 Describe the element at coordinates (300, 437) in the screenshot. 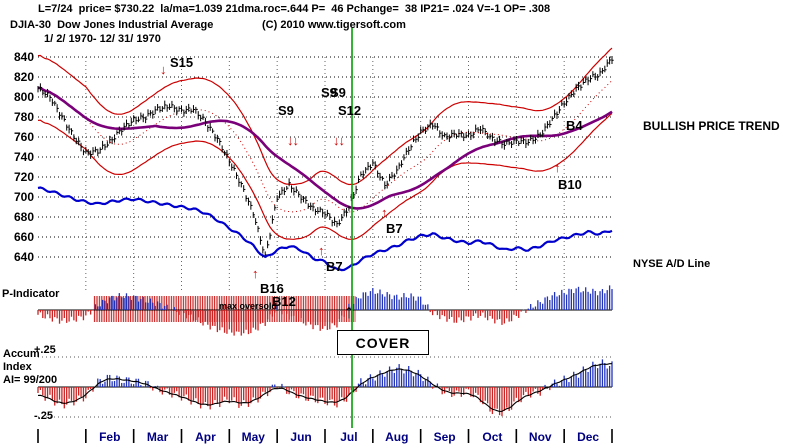

I see `month-label: Jun` at that location.